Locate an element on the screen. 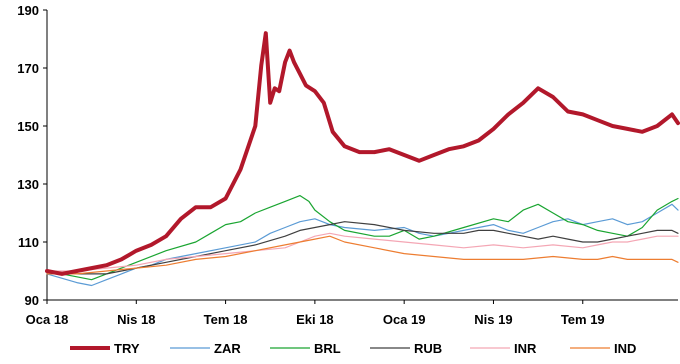 The height and width of the screenshot is (364, 680). legend-item-inr: INR is located at coordinates (503, 348).